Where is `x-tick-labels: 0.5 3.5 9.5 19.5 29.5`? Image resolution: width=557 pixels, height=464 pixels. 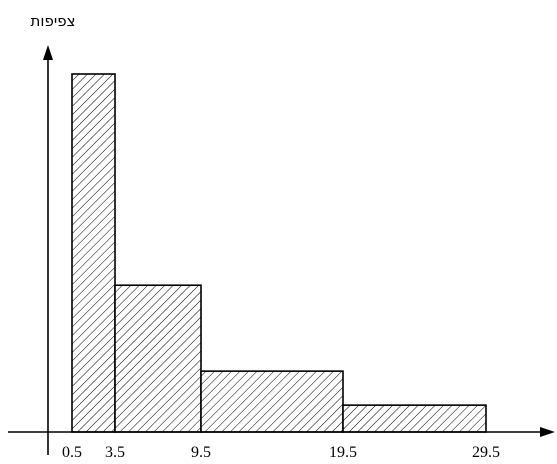
x-tick-labels: 0.5 3.5 9.5 19.5 29.5 is located at coordinates (281, 452).